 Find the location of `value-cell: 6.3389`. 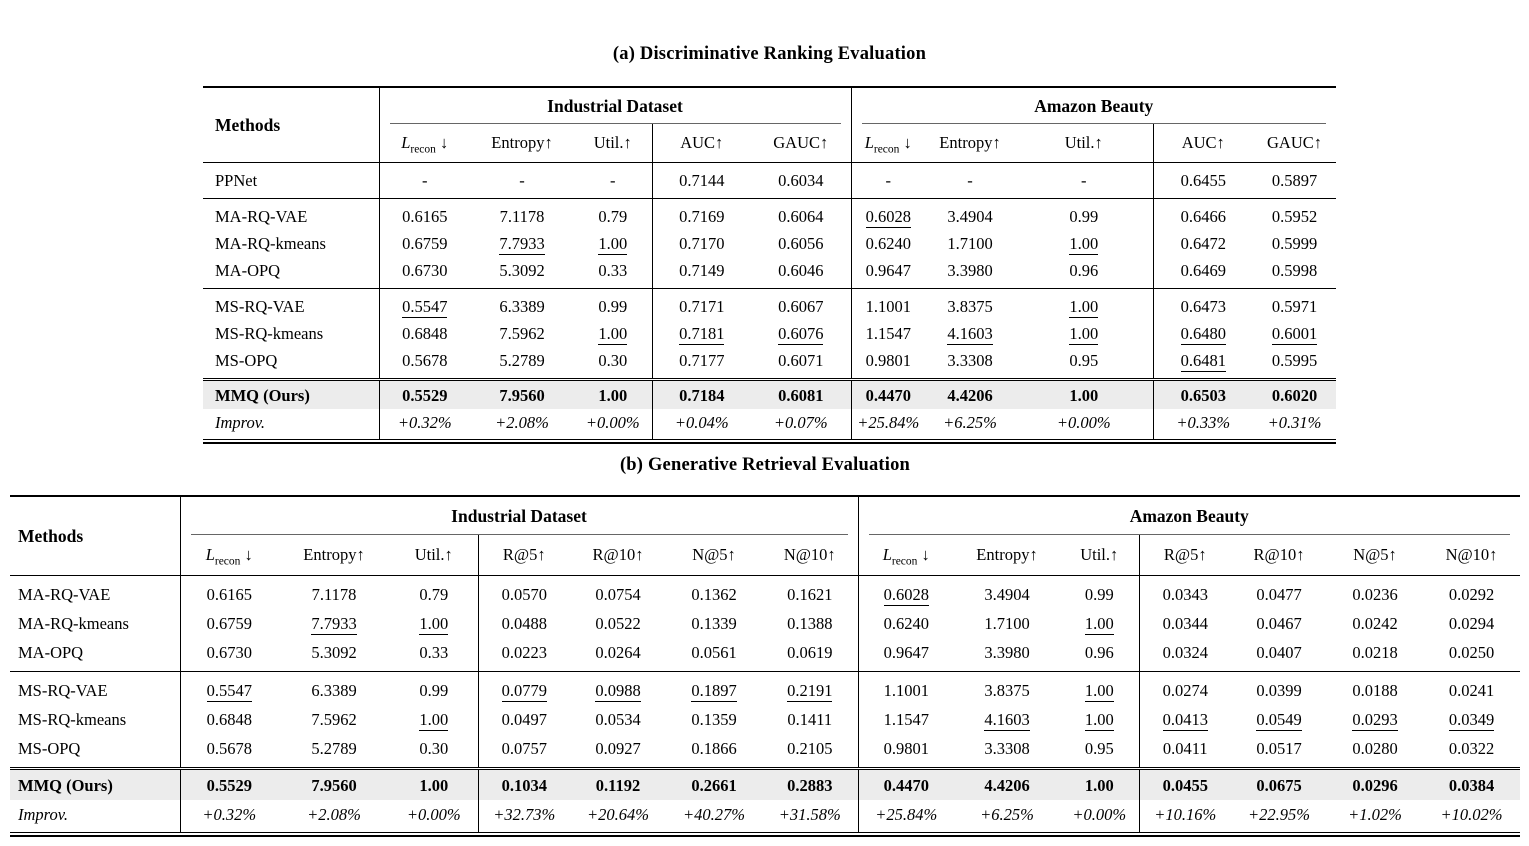

value-cell: 6.3389 is located at coordinates (334, 690).